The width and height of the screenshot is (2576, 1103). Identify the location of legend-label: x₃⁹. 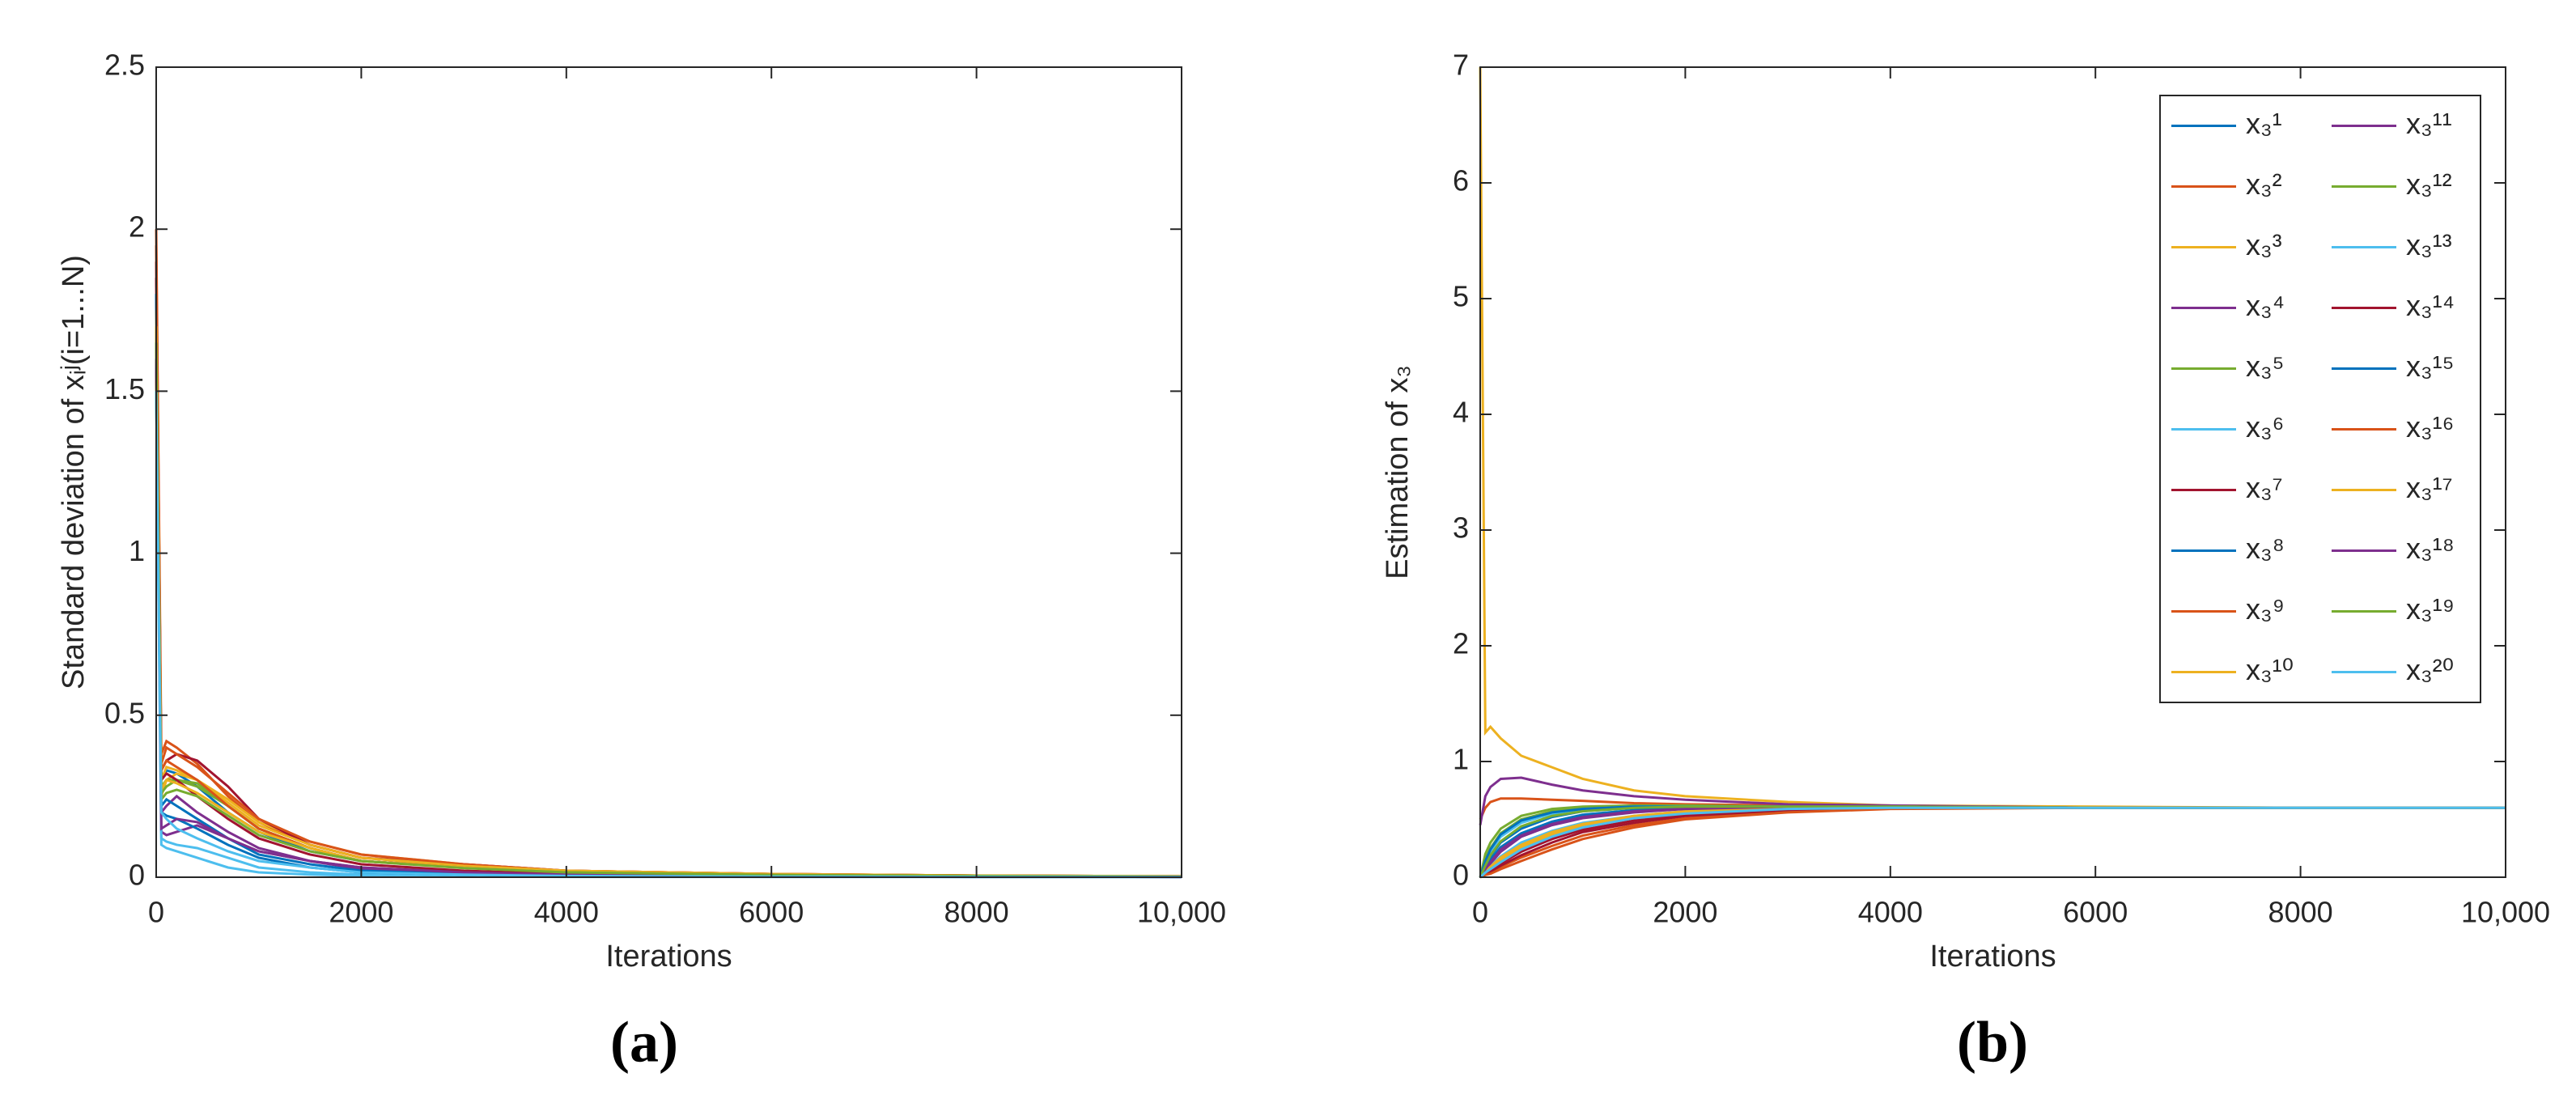
(2265, 609).